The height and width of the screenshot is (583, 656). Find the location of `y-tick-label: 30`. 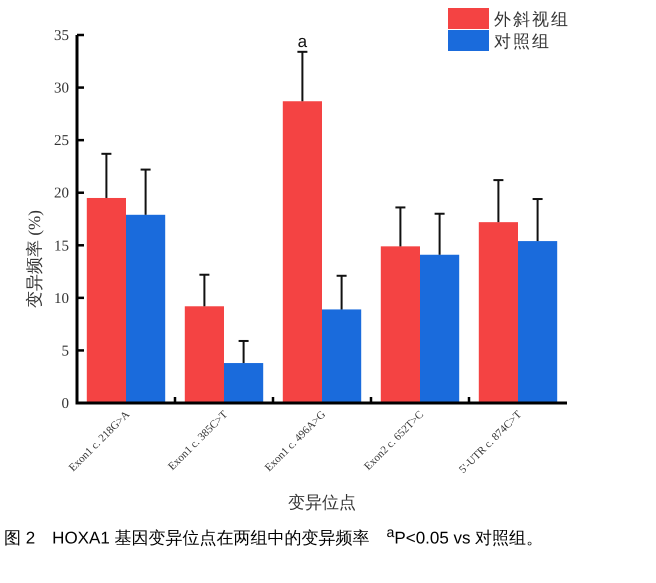

y-tick-label: 30 is located at coordinates (61, 88).